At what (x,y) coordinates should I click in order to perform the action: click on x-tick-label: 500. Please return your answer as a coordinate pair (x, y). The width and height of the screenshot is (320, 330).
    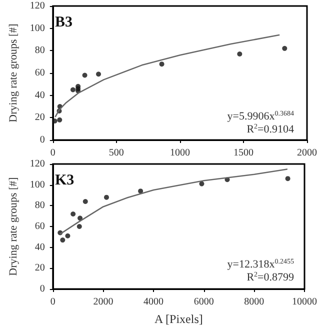
    Looking at the image, I should click on (116, 153).